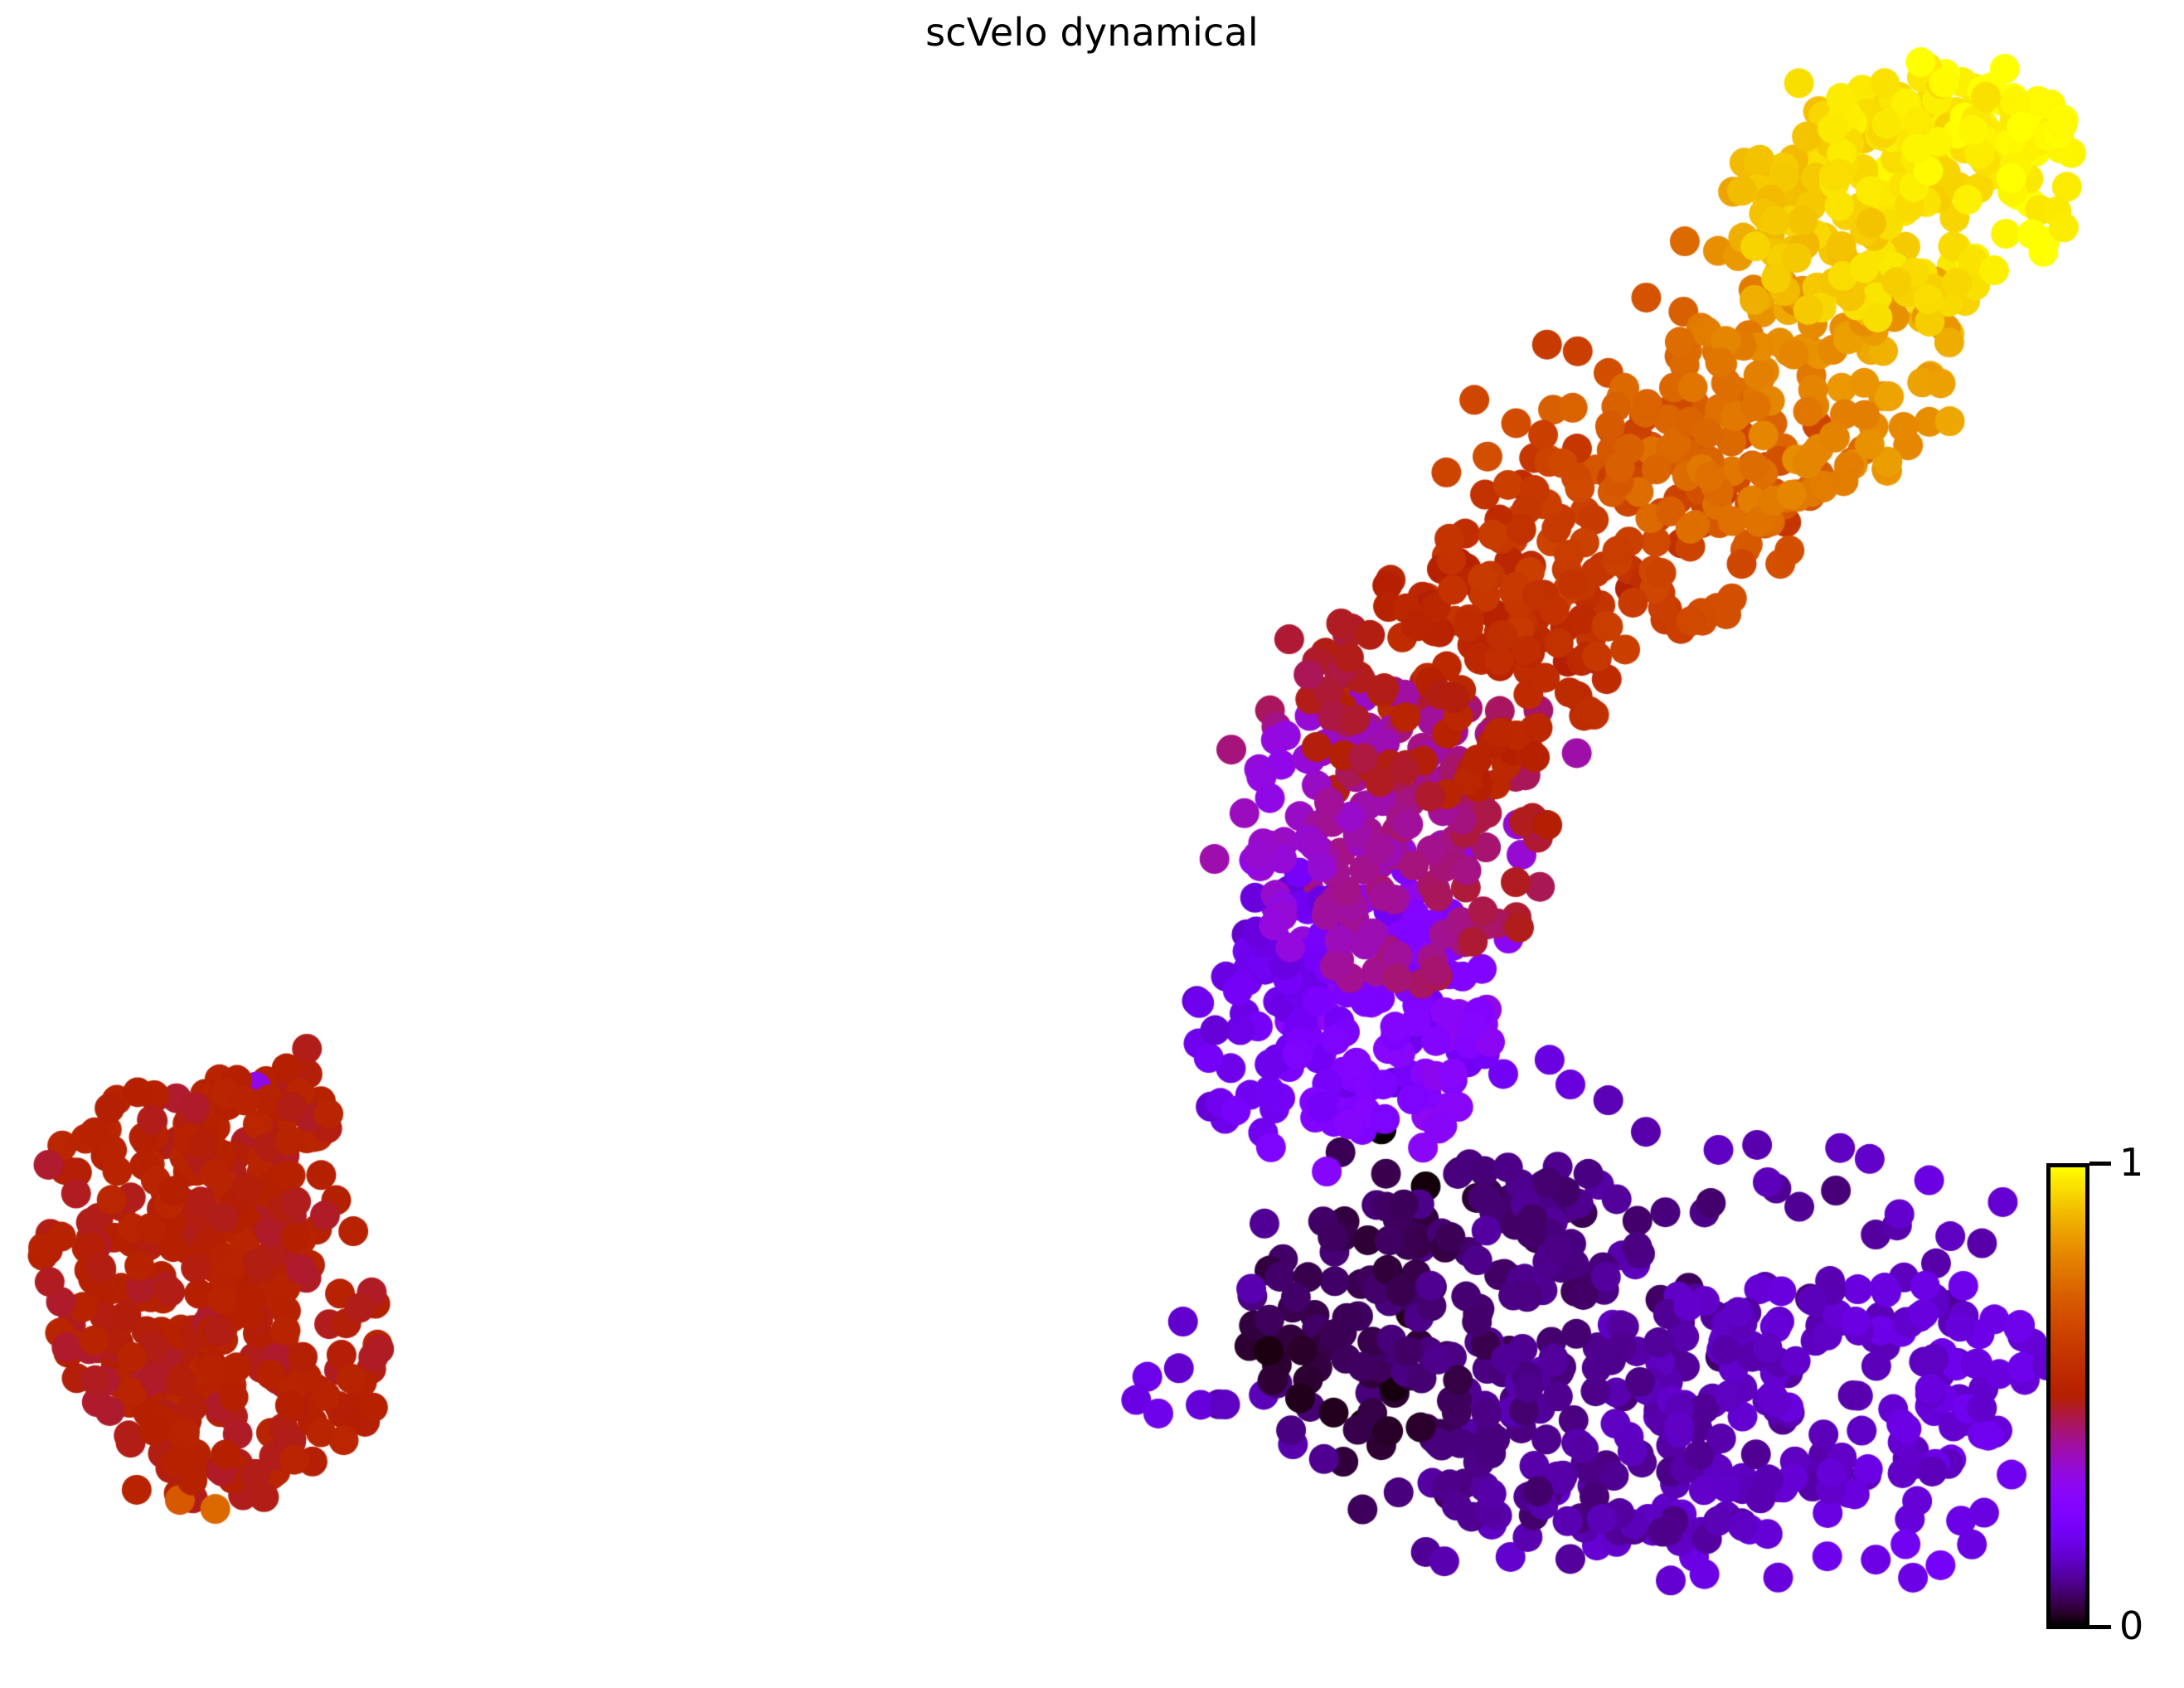  I want to click on colorbar-label-max: 1, so click(2131, 1163).